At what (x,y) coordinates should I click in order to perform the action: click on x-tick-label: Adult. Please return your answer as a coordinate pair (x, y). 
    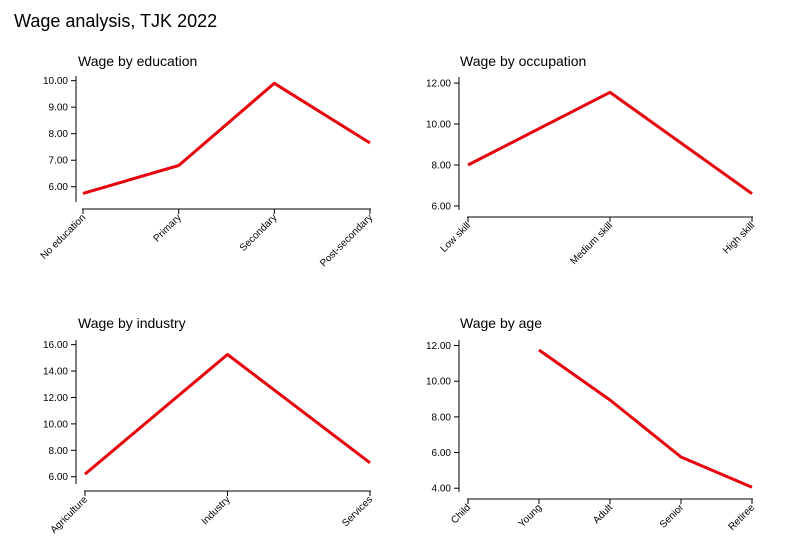
    Looking at the image, I should click on (603, 514).